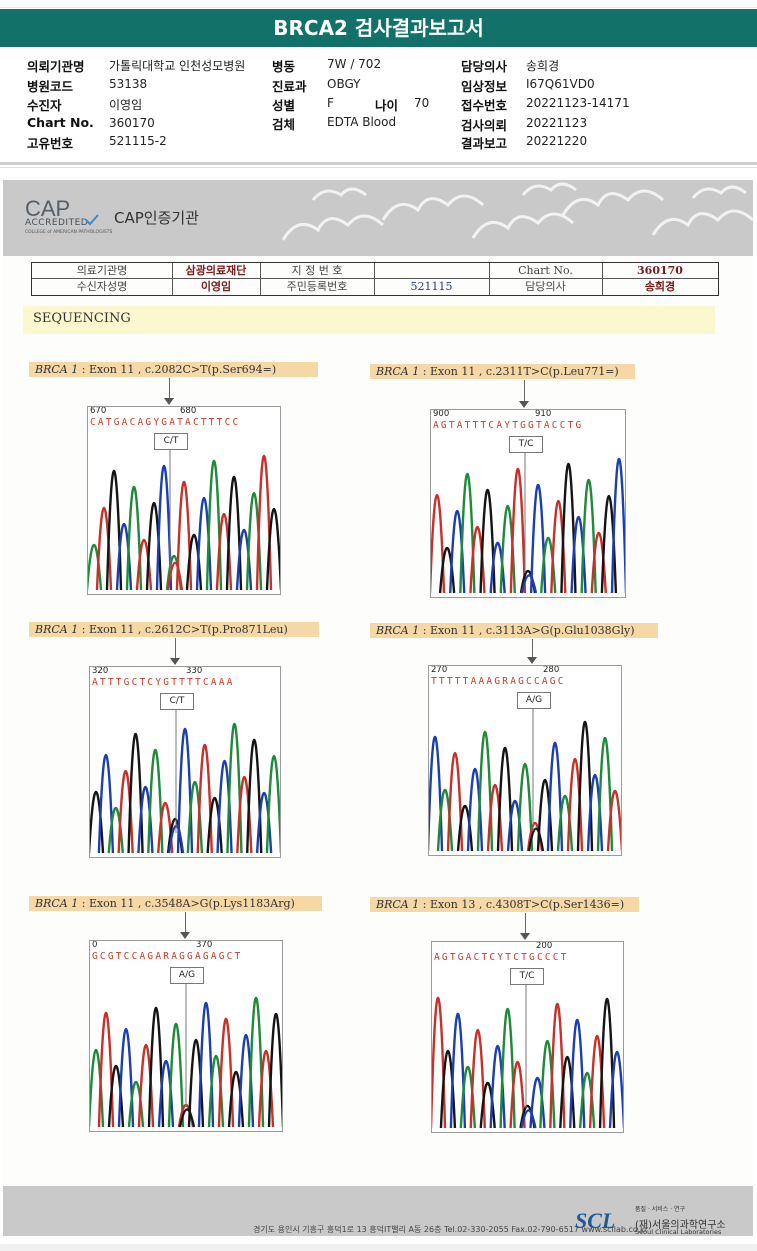 The width and height of the screenshot is (757, 1251). Describe the element at coordinates (524, 371) in the screenshot. I see `variant-description: Exon 11 , c.2311T>C(p.Leu771=)` at that location.